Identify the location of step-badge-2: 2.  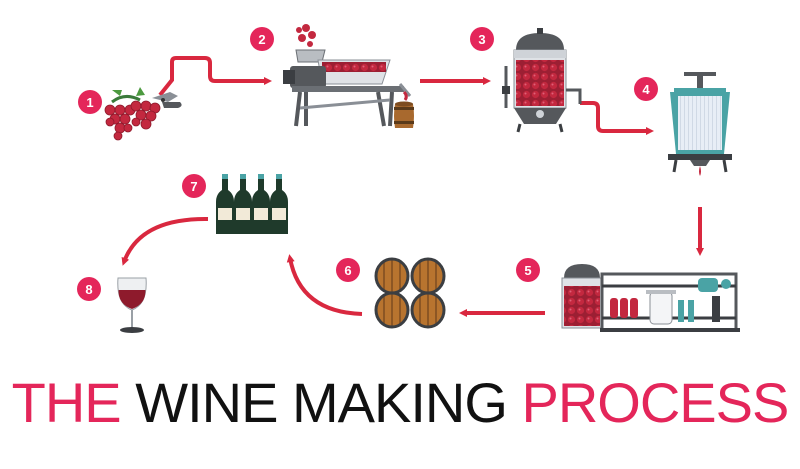
(262, 39).